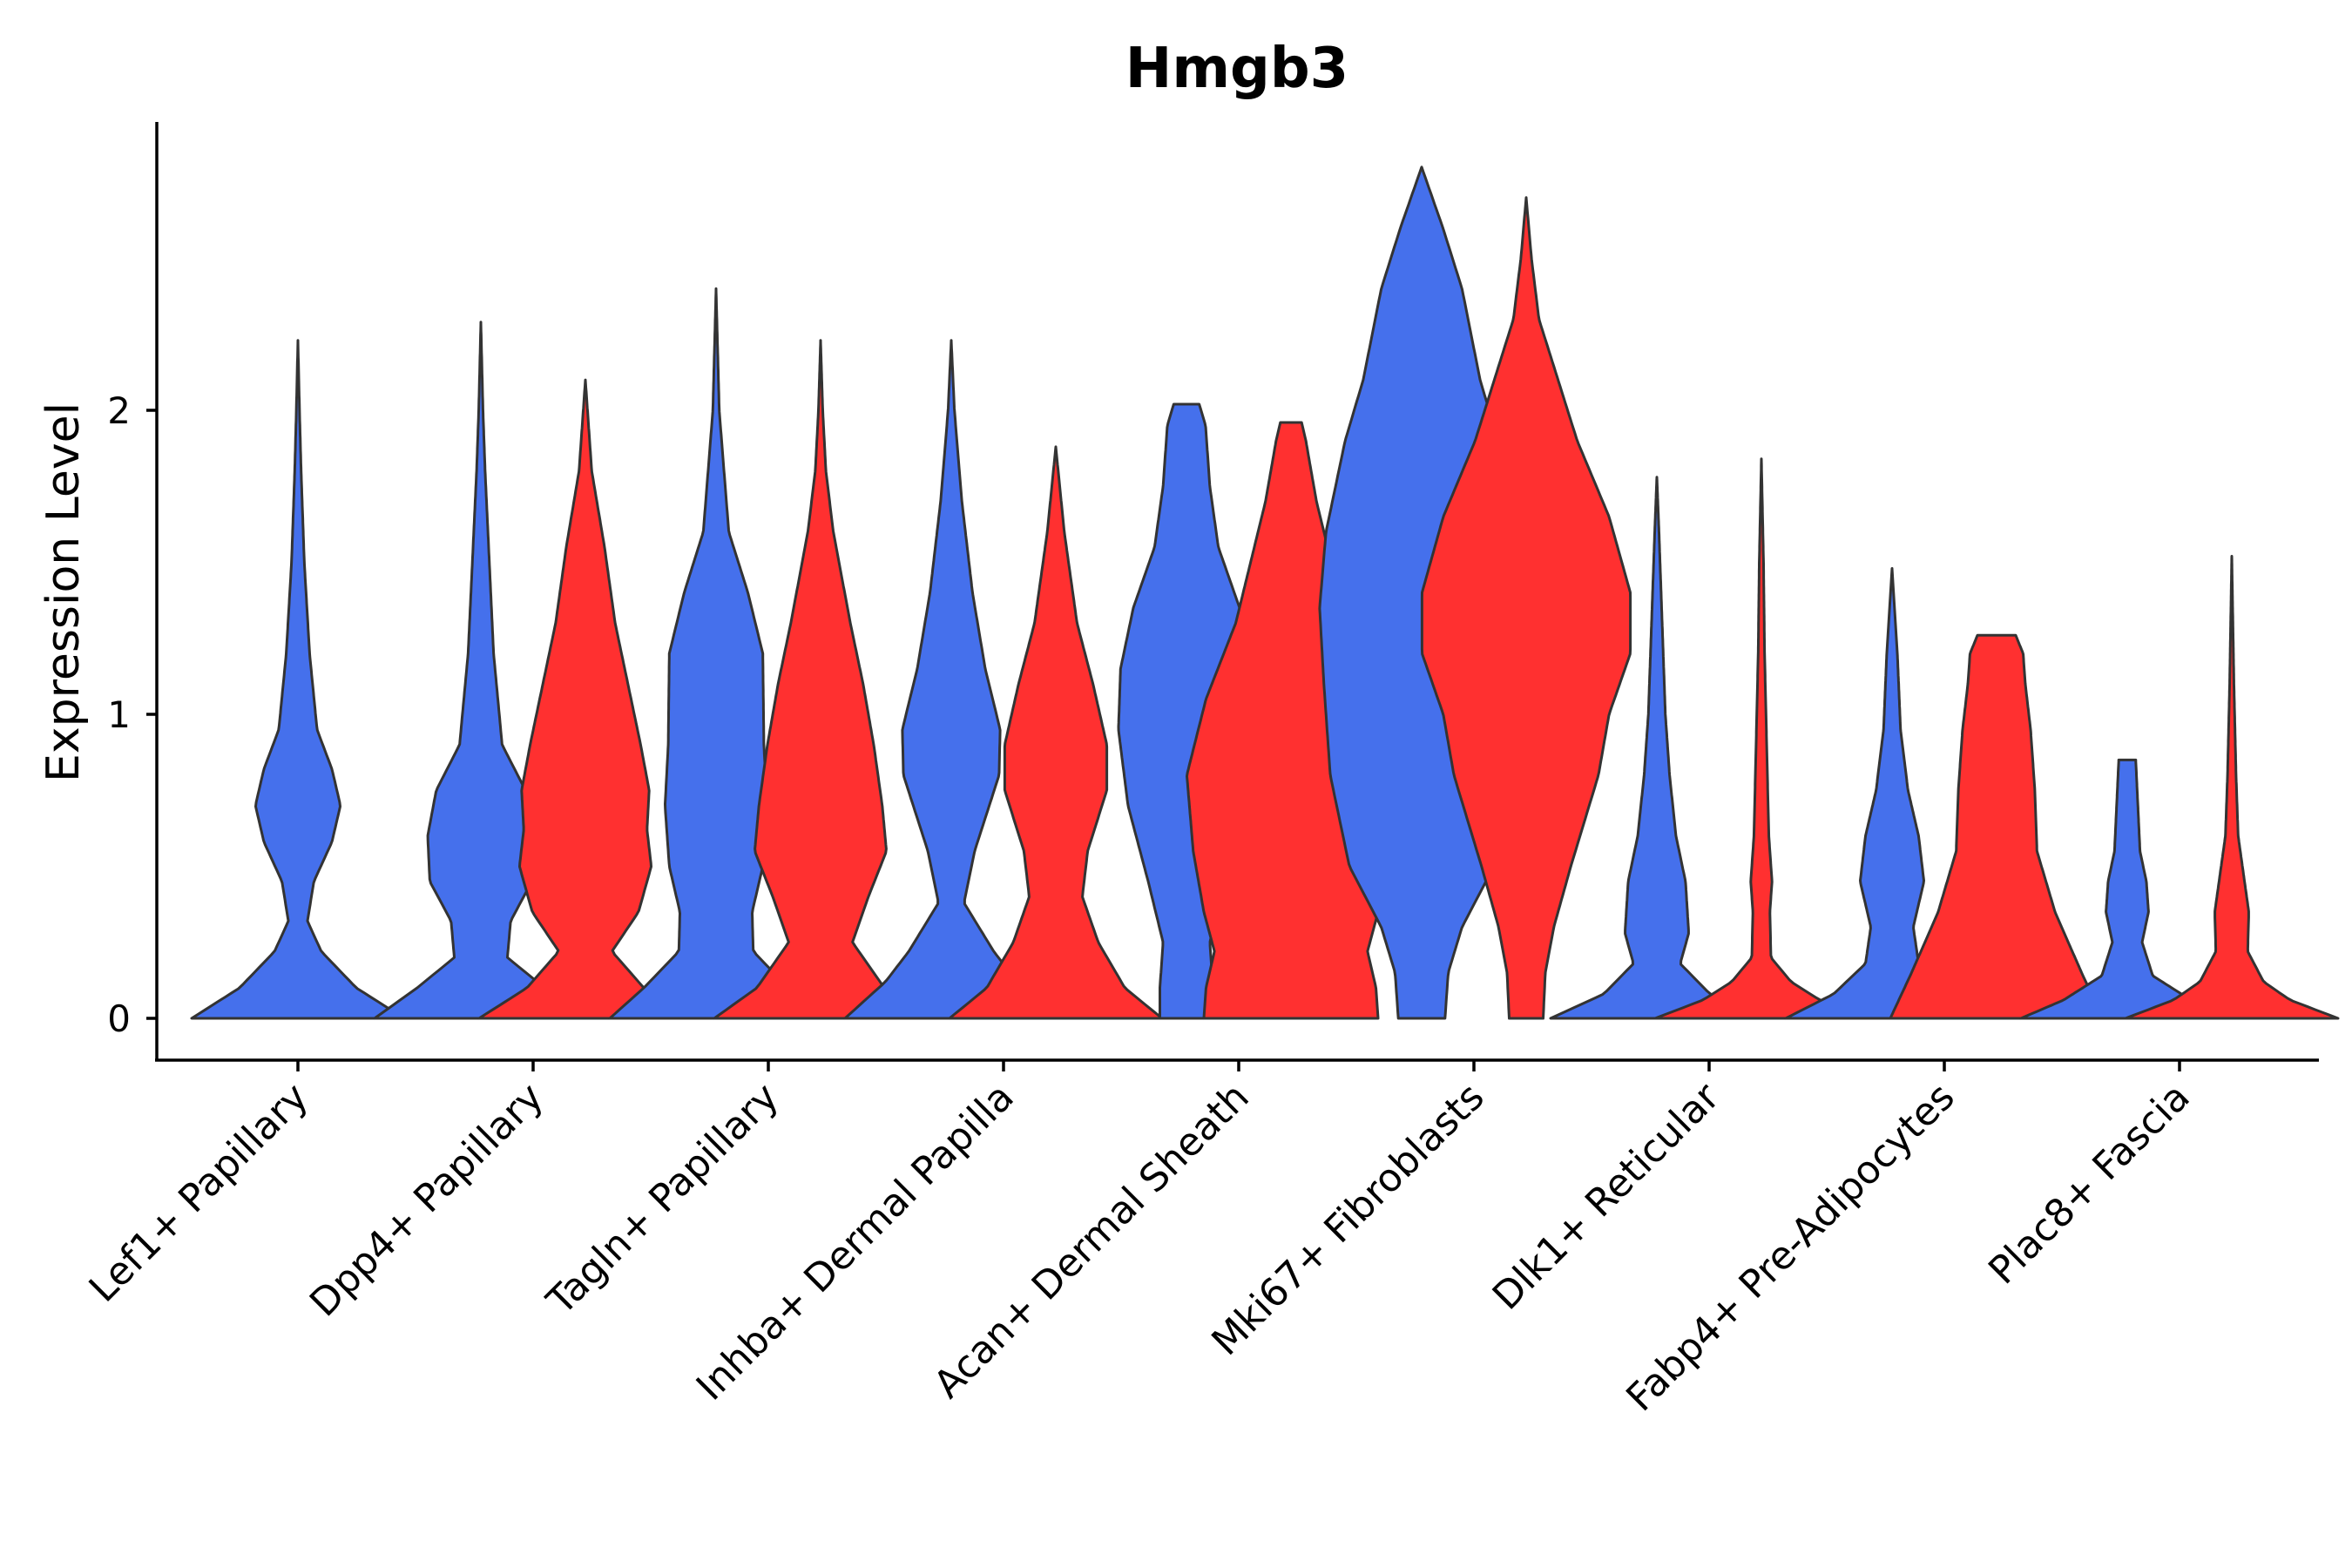 The image size is (2352, 1568). What do you see at coordinates (426, 1201) in the screenshot?
I see `x-tick-label: Dpp4+ Papillary` at bounding box center [426, 1201].